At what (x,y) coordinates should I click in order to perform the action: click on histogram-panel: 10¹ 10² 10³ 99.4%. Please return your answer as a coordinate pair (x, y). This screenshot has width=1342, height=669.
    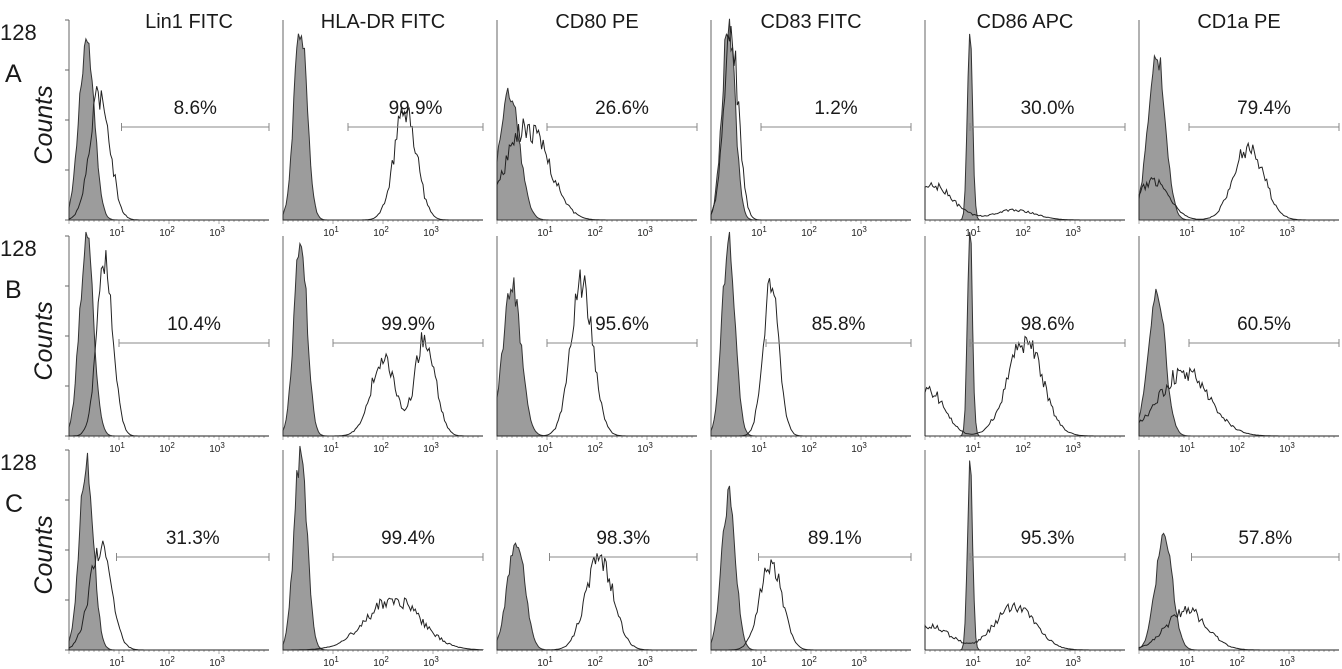
    Looking at the image, I should click on (383, 557).